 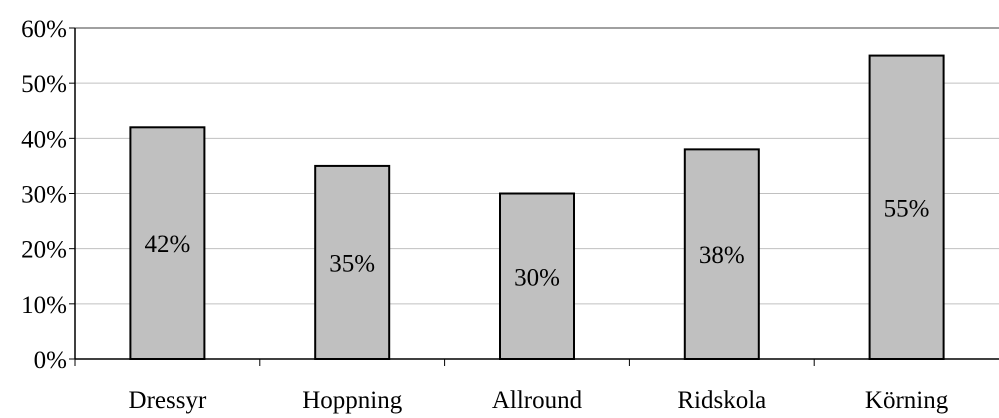 I want to click on category-label: Allround, so click(x=537, y=400).